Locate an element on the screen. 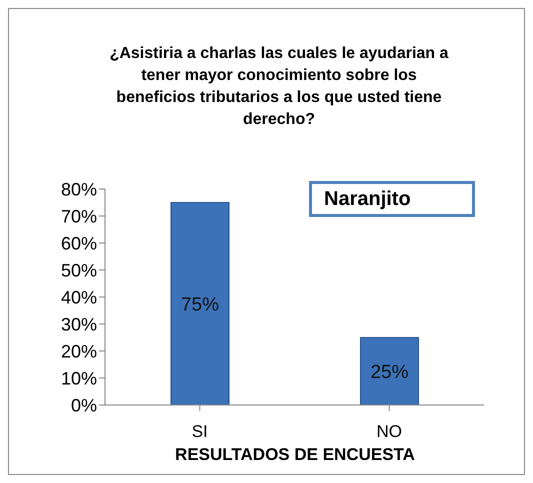 The width and height of the screenshot is (533, 483). y-tick-label: 20% is located at coordinates (78, 351).